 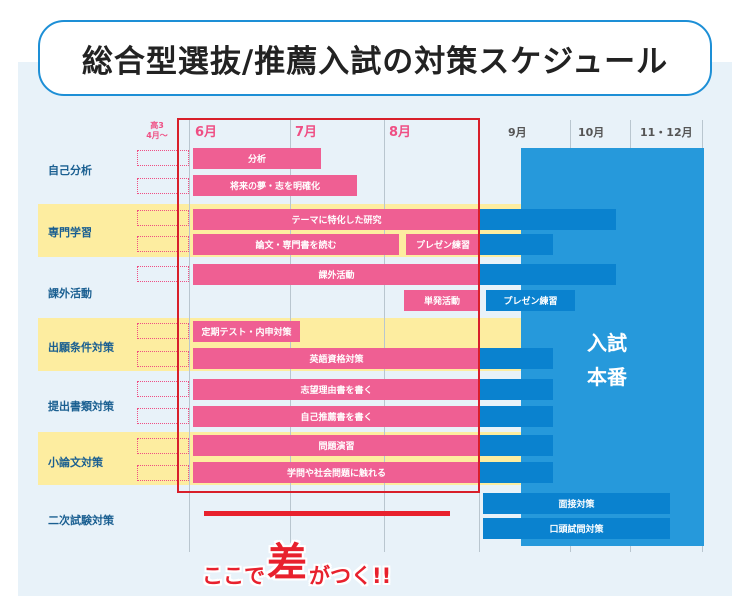 What do you see at coordinates (515, 389) in the screenshot?
I see `bar-shibou-continuation` at bounding box center [515, 389].